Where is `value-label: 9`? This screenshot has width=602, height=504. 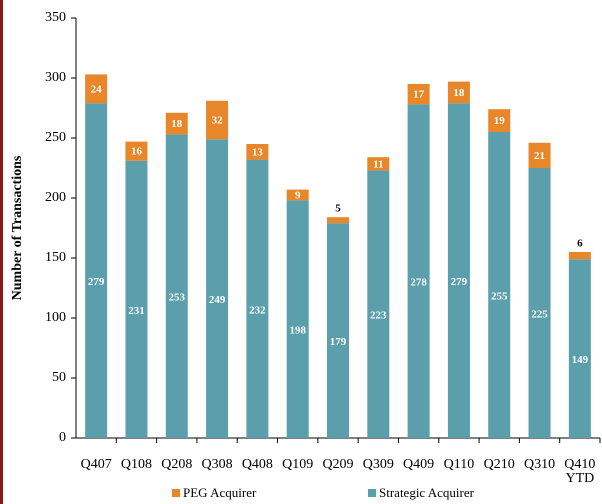
value-label: 9 is located at coordinates (298, 196).